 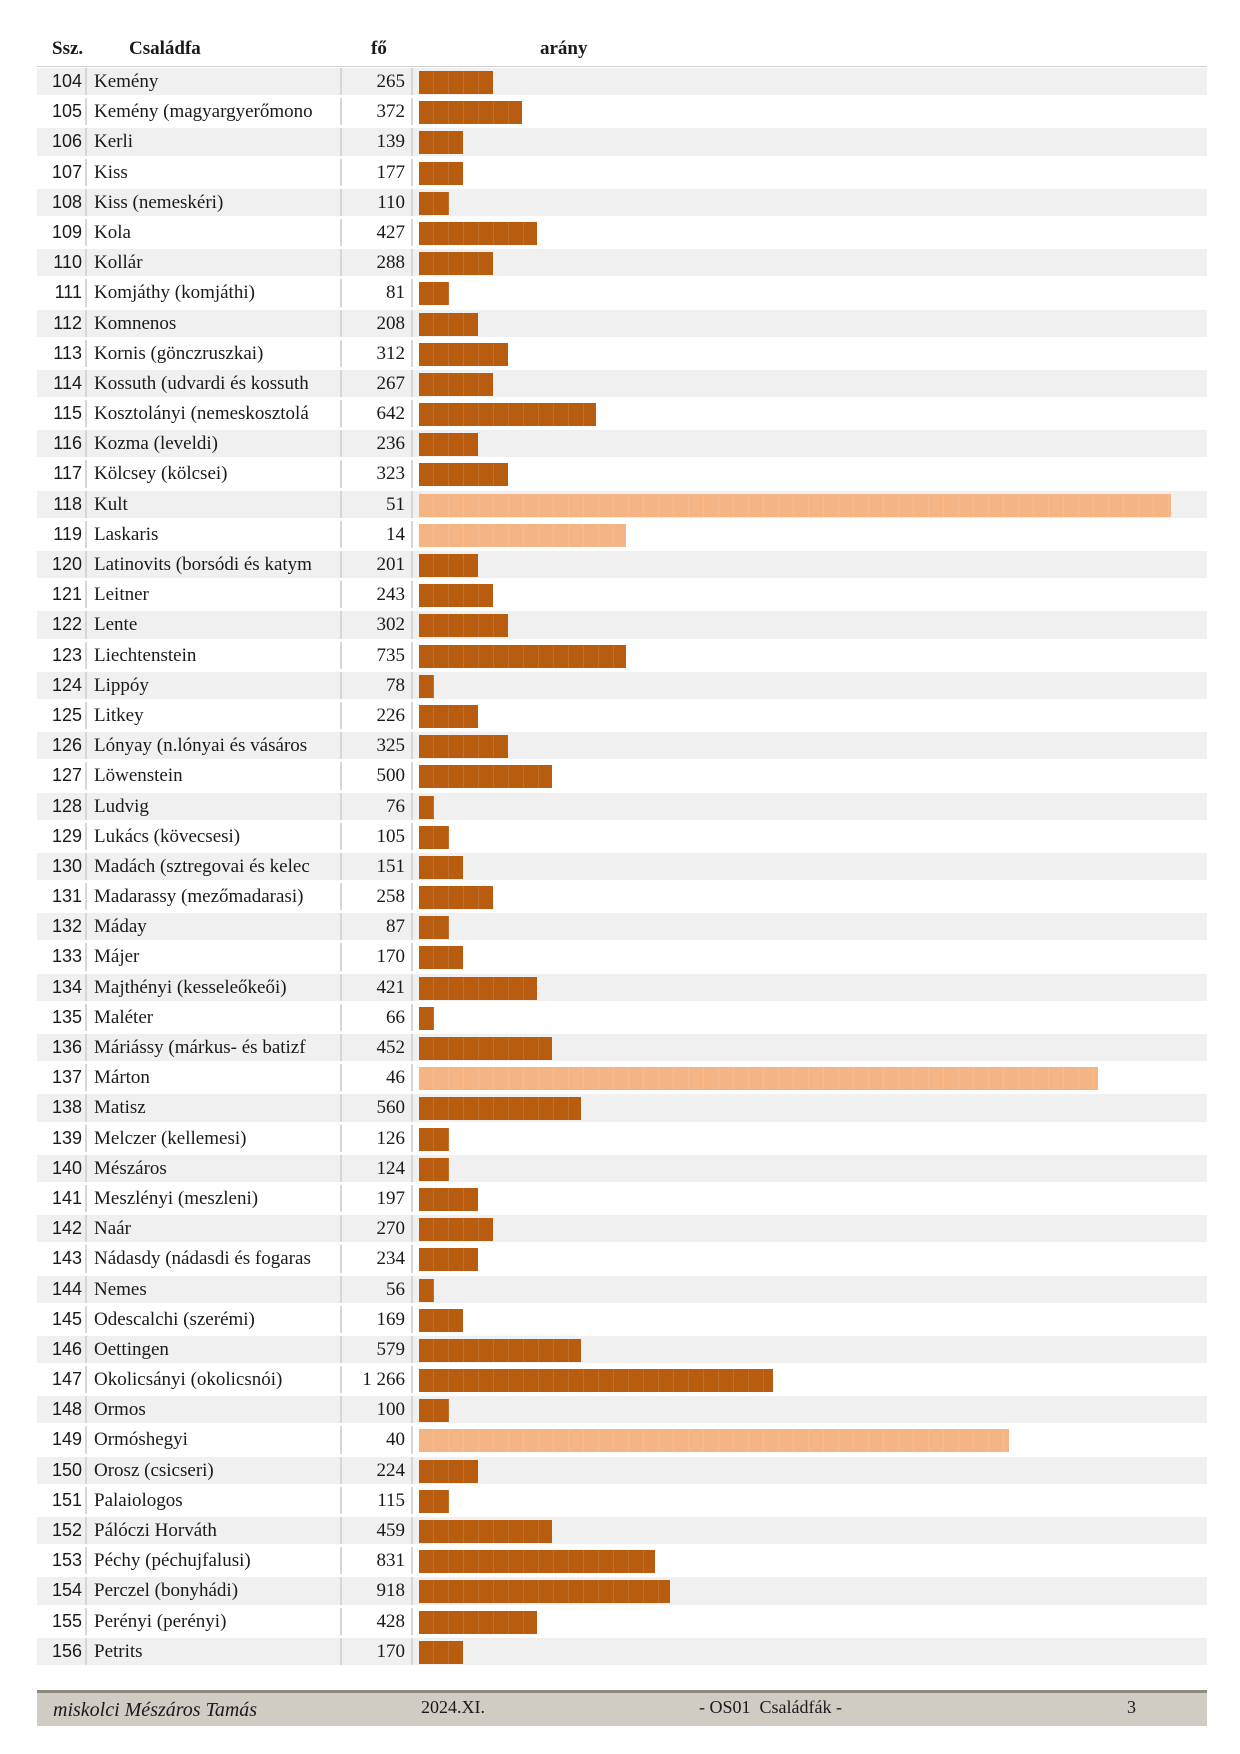 I want to click on table-row: 142 Naár 270, so click(x=622, y=1229).